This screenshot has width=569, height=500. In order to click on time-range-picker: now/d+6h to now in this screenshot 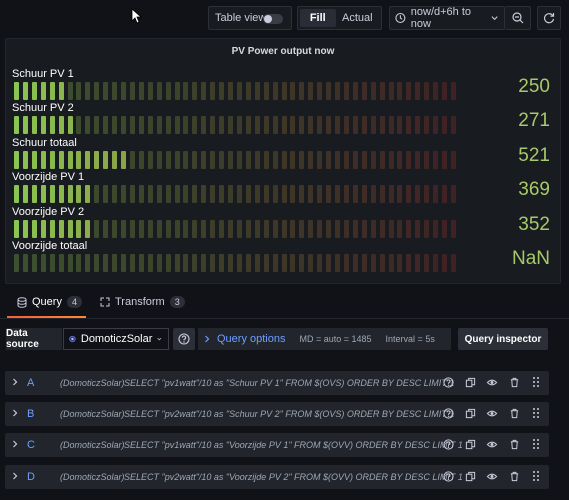, I will do `click(447, 18)`.